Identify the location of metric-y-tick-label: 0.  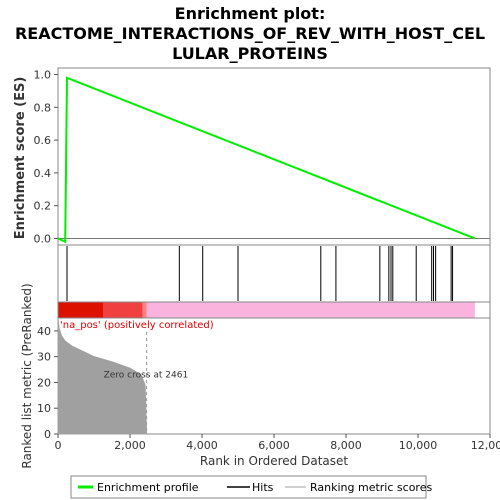
(47, 434).